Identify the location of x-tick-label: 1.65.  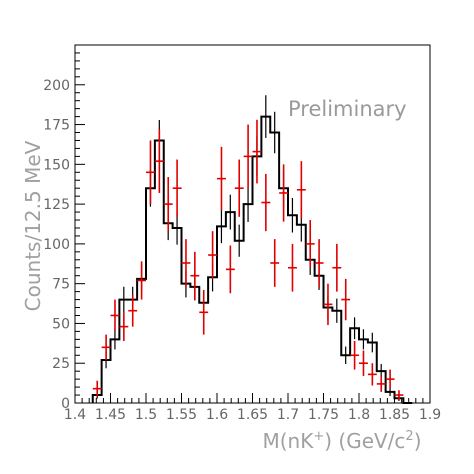
(252, 415).